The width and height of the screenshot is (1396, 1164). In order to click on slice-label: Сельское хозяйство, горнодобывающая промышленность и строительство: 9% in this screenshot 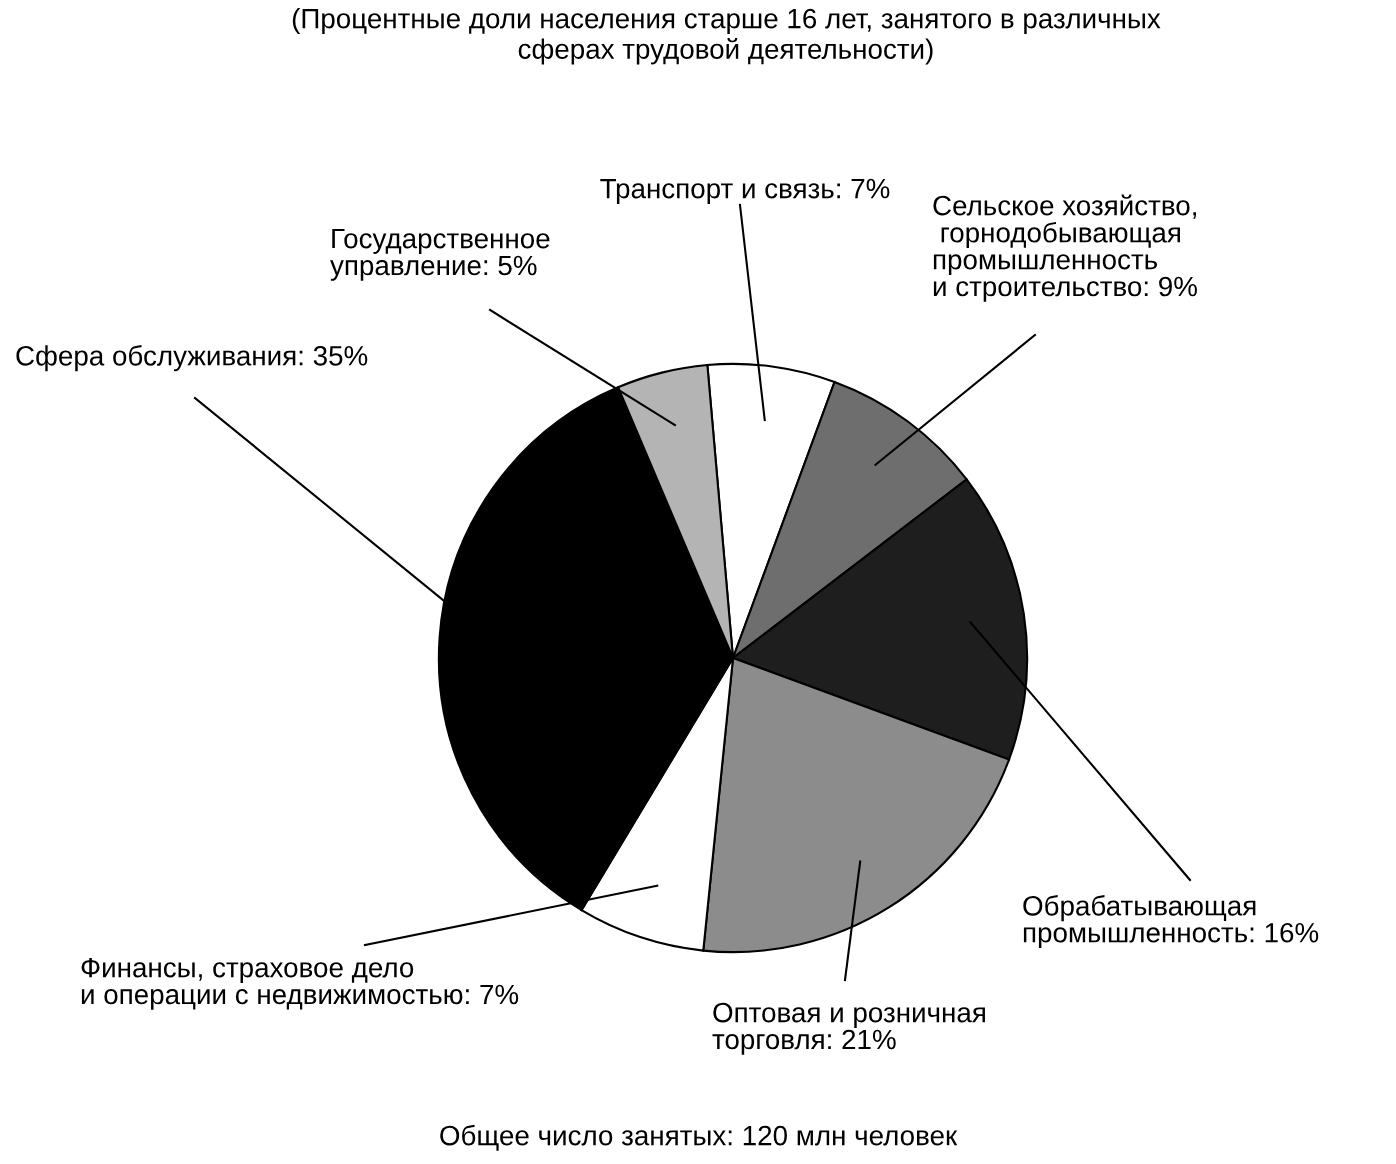, I will do `click(1065, 248)`.